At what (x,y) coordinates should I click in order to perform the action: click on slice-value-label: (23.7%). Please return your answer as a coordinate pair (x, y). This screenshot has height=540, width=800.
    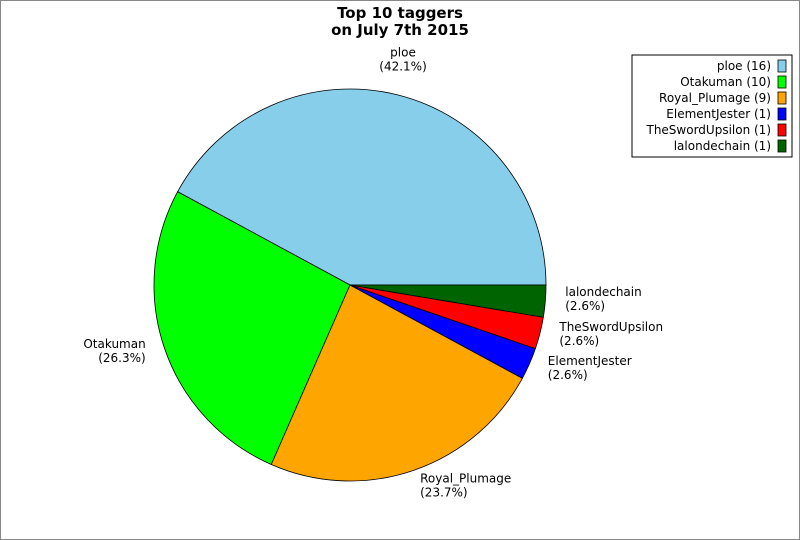
    Looking at the image, I should click on (443, 492).